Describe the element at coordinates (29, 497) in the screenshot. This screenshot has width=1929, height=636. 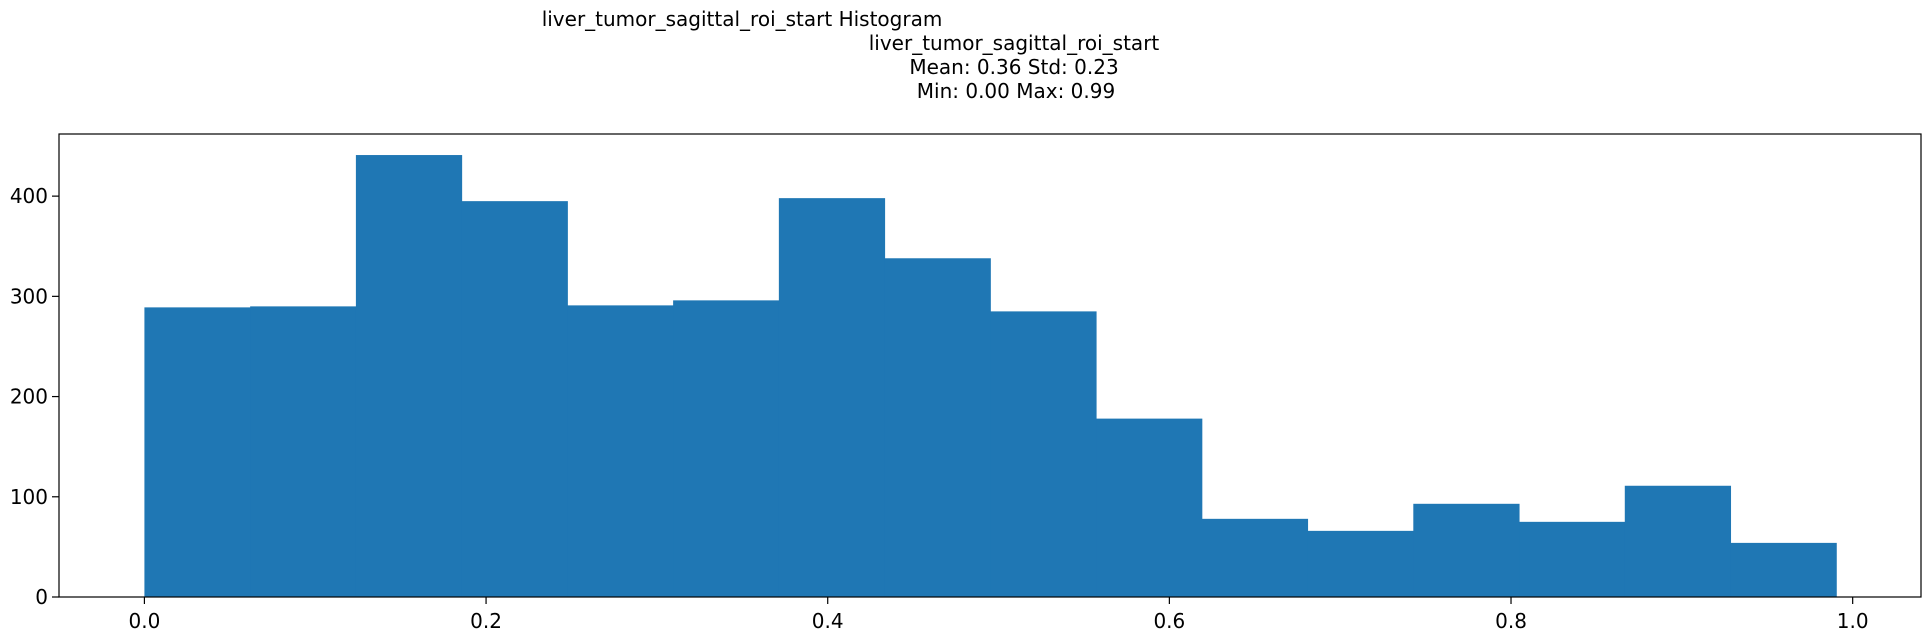
I see `y-tick-label: 100` at that location.